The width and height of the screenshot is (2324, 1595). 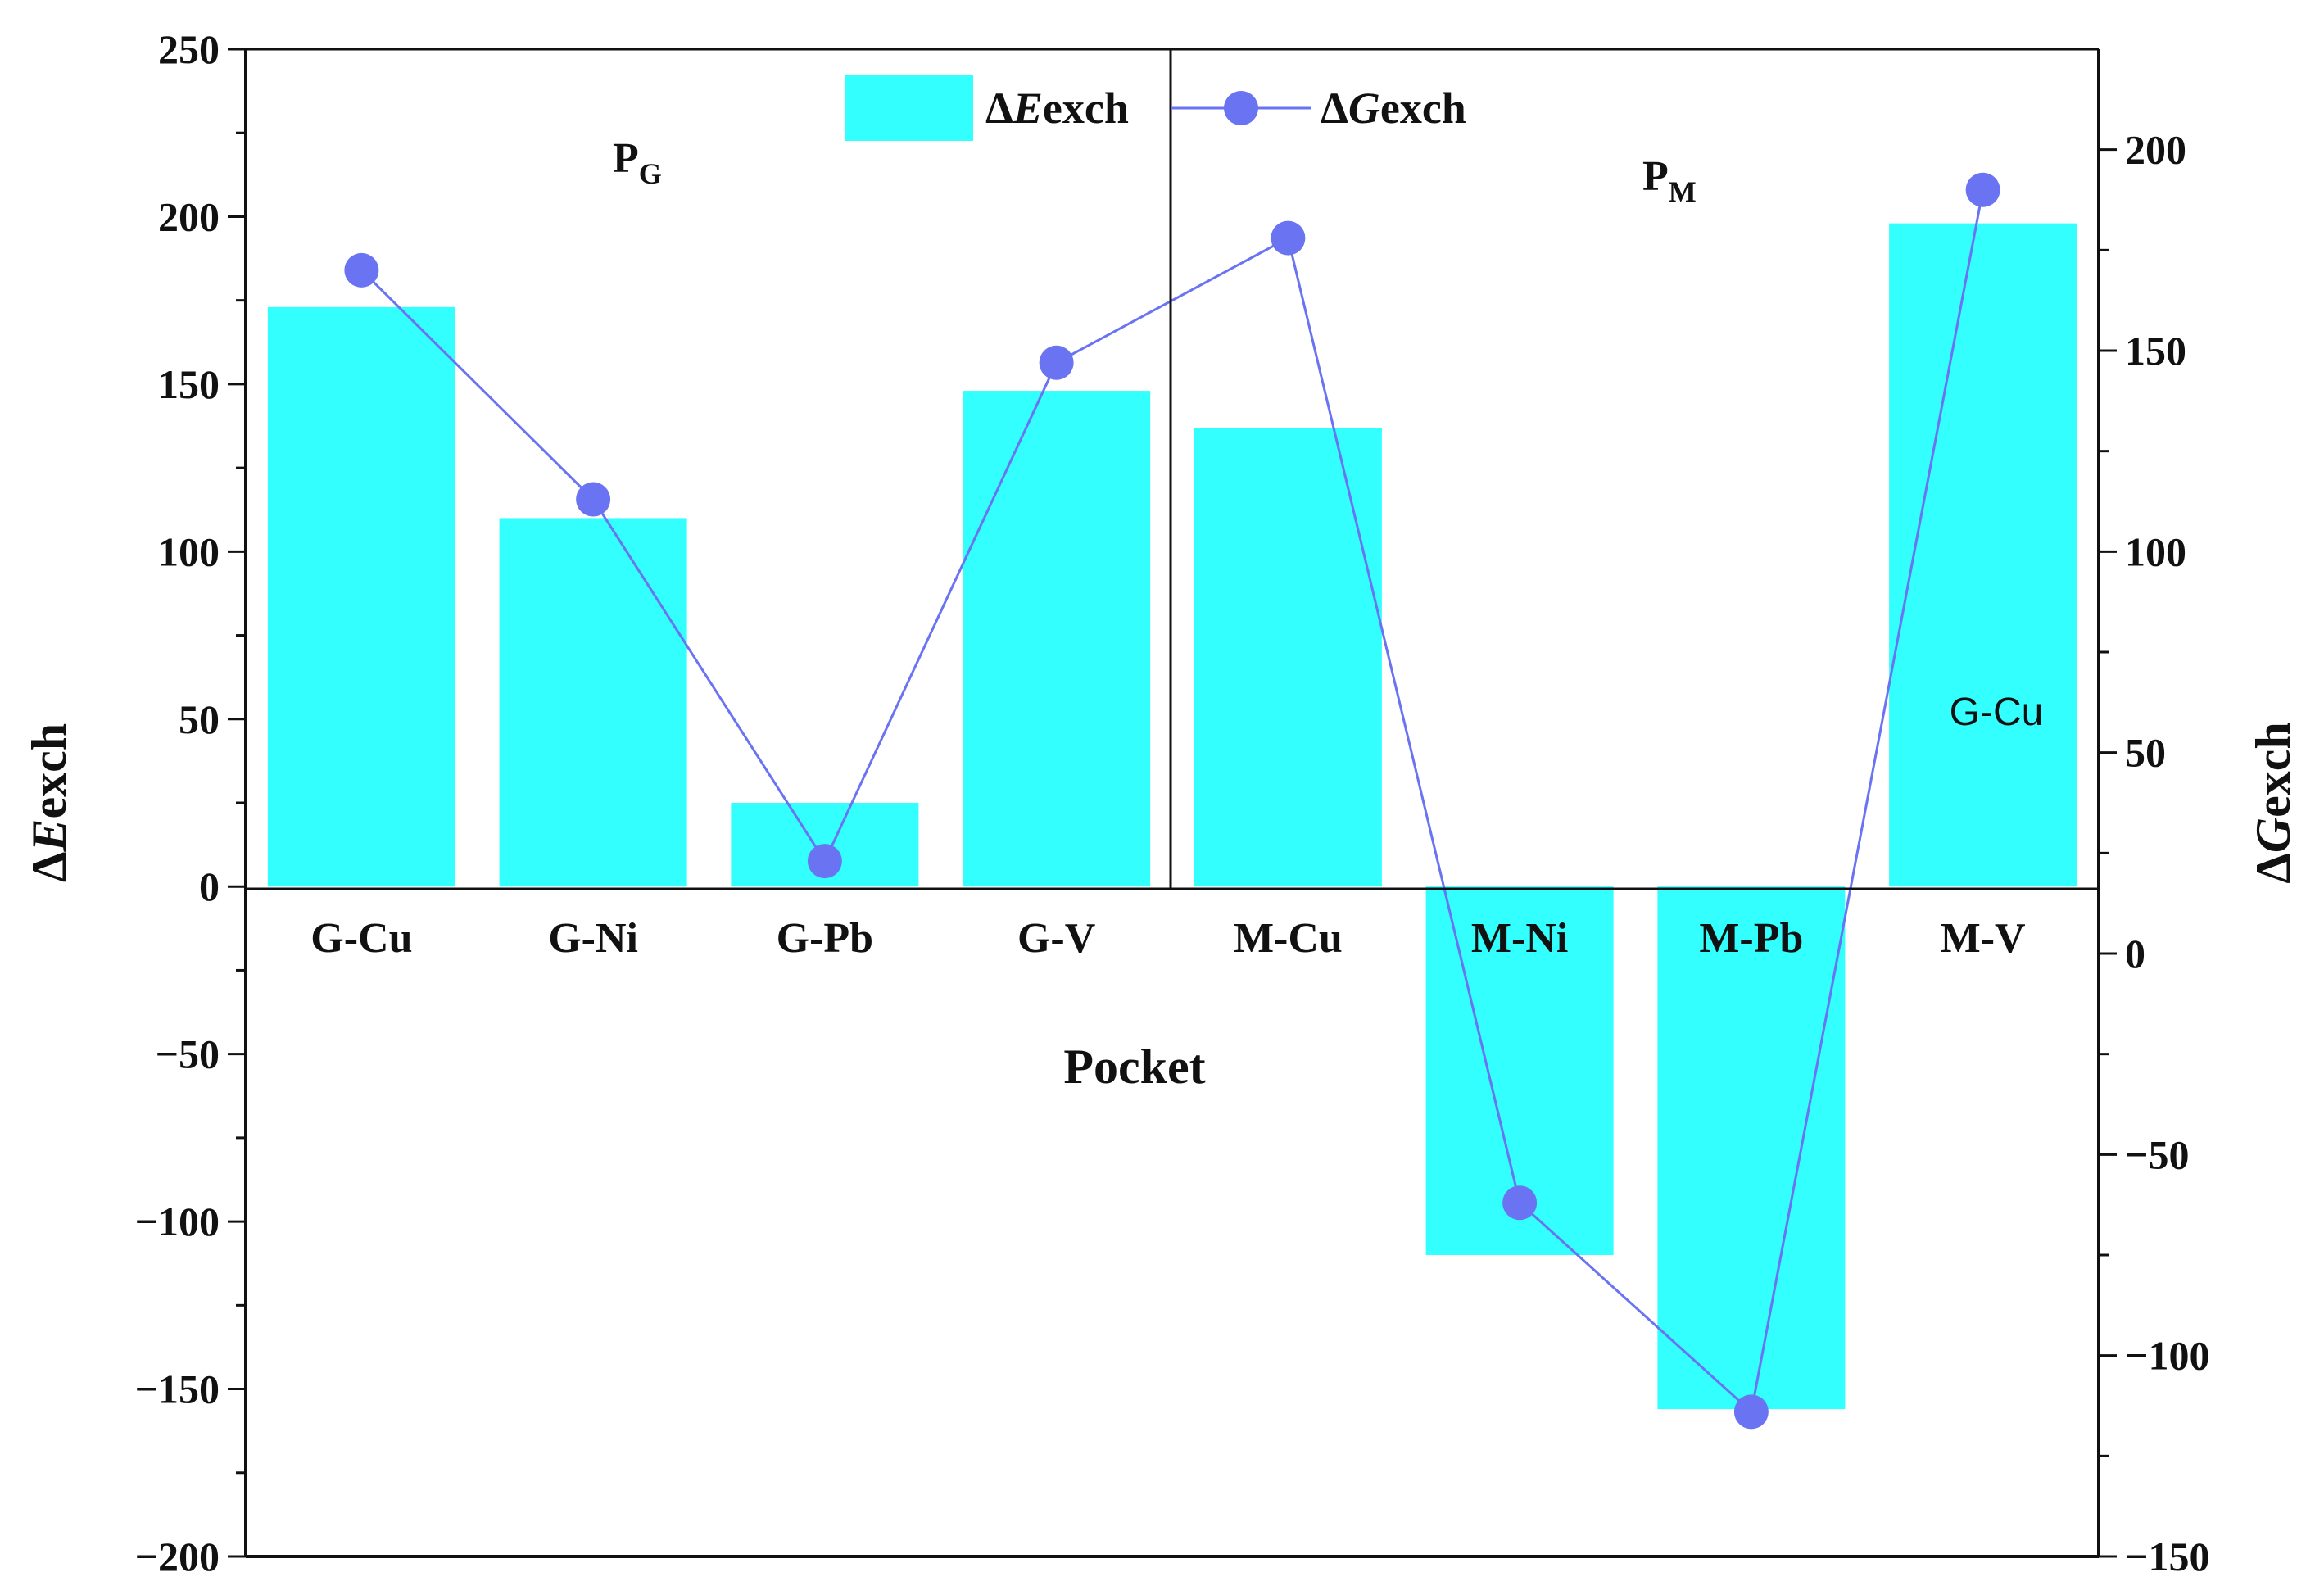 What do you see at coordinates (1155, 108) in the screenshot?
I see `legend: ΔEexch ΔGexch` at bounding box center [1155, 108].